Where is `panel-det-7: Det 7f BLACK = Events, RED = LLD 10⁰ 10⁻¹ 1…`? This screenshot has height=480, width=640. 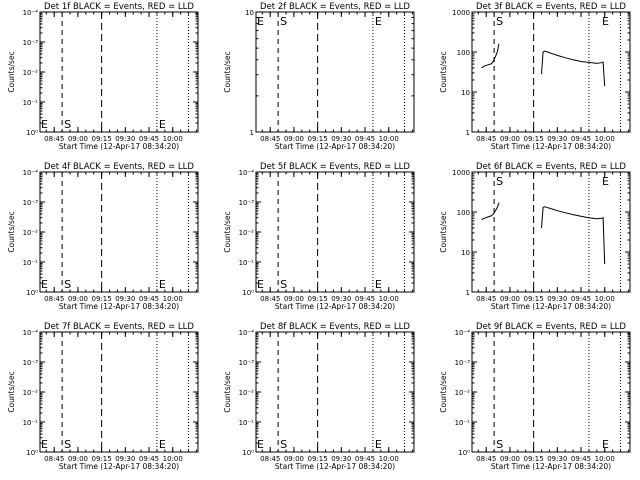
panel-det-7: Det 7f BLACK = Events, RED = LLD 10⁰ 10⁻¹ 1… is located at coordinates (103, 396).